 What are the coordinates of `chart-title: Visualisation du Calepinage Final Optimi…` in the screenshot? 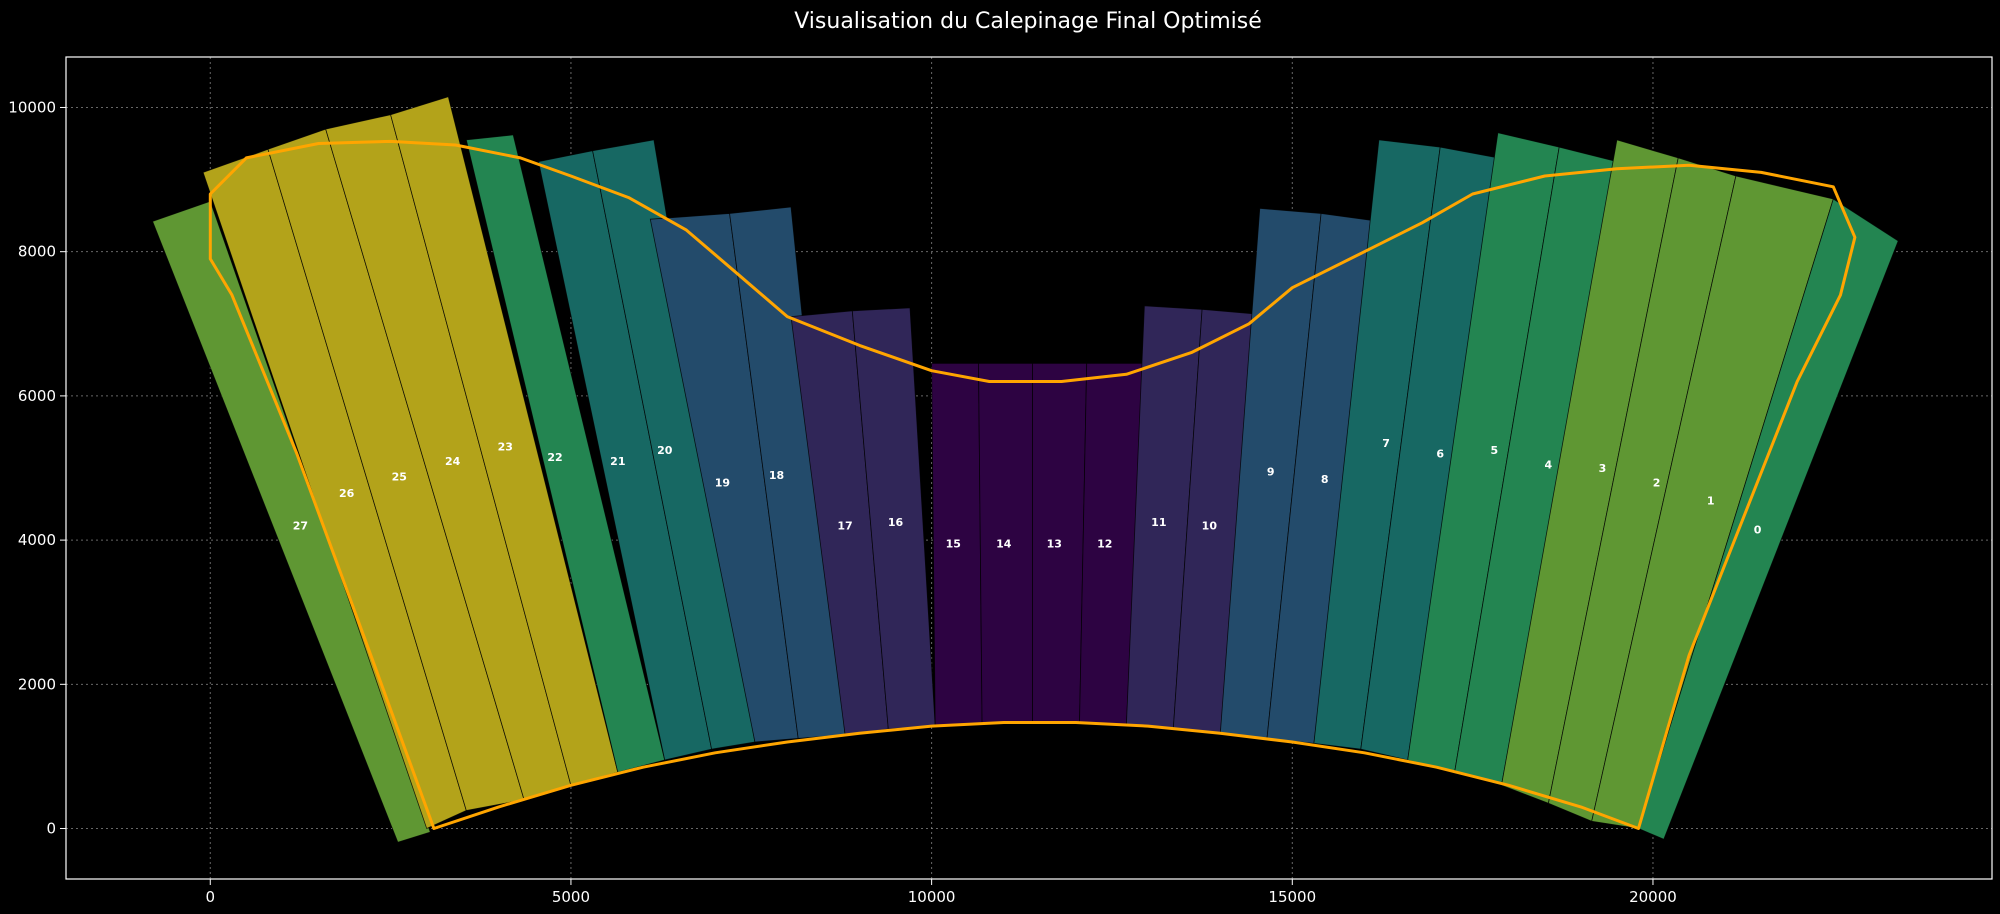 It's located at (1028, 21).